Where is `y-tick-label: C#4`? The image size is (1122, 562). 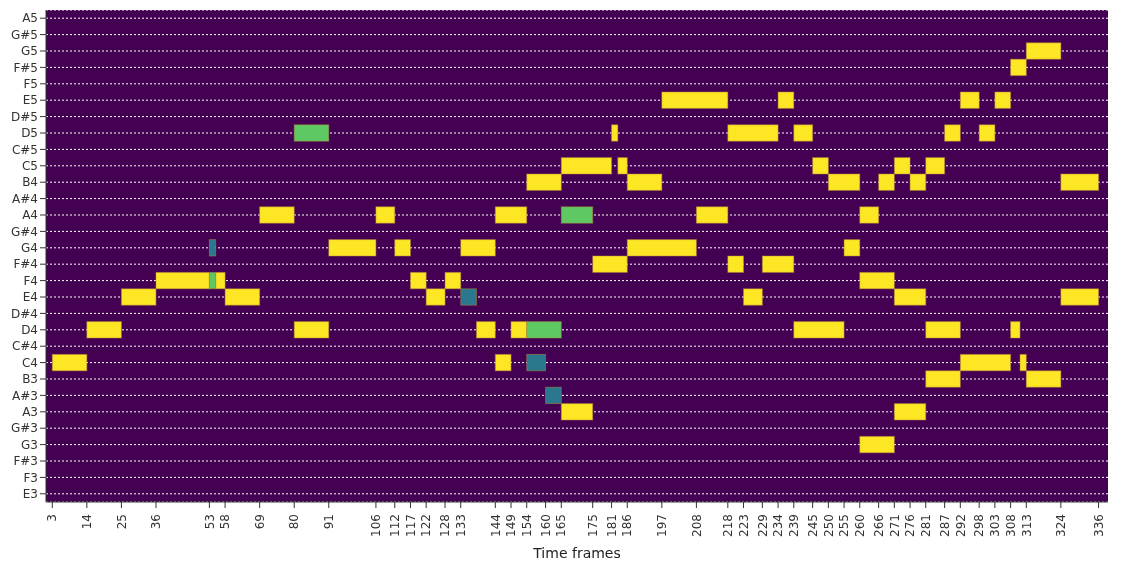 y-tick-label: C#4 is located at coordinates (24, 346).